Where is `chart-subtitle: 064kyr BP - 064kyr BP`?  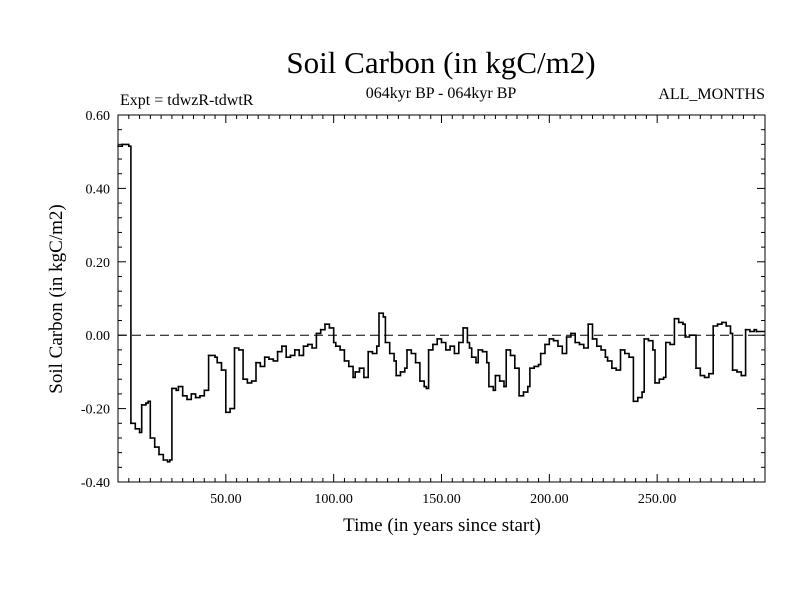 chart-subtitle: 064kyr BP - 064kyr BP is located at coordinates (441, 93).